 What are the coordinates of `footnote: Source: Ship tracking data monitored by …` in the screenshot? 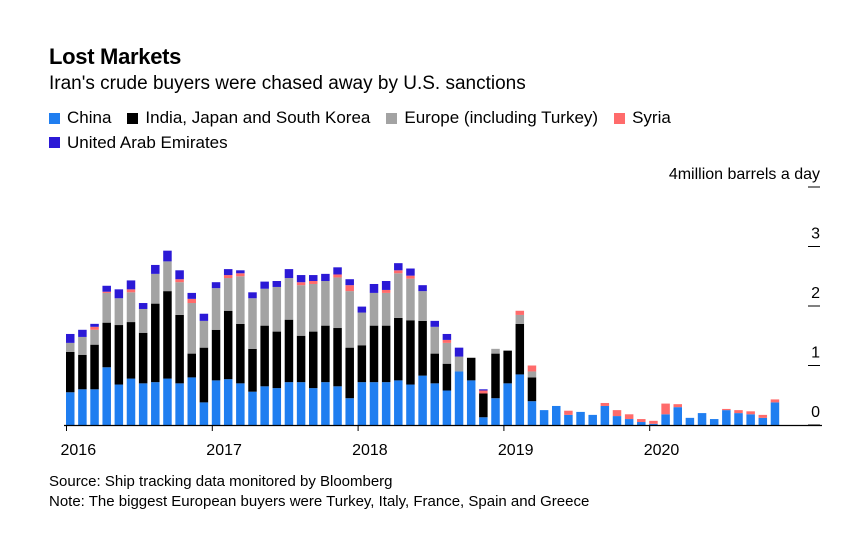 It's located at (319, 492).